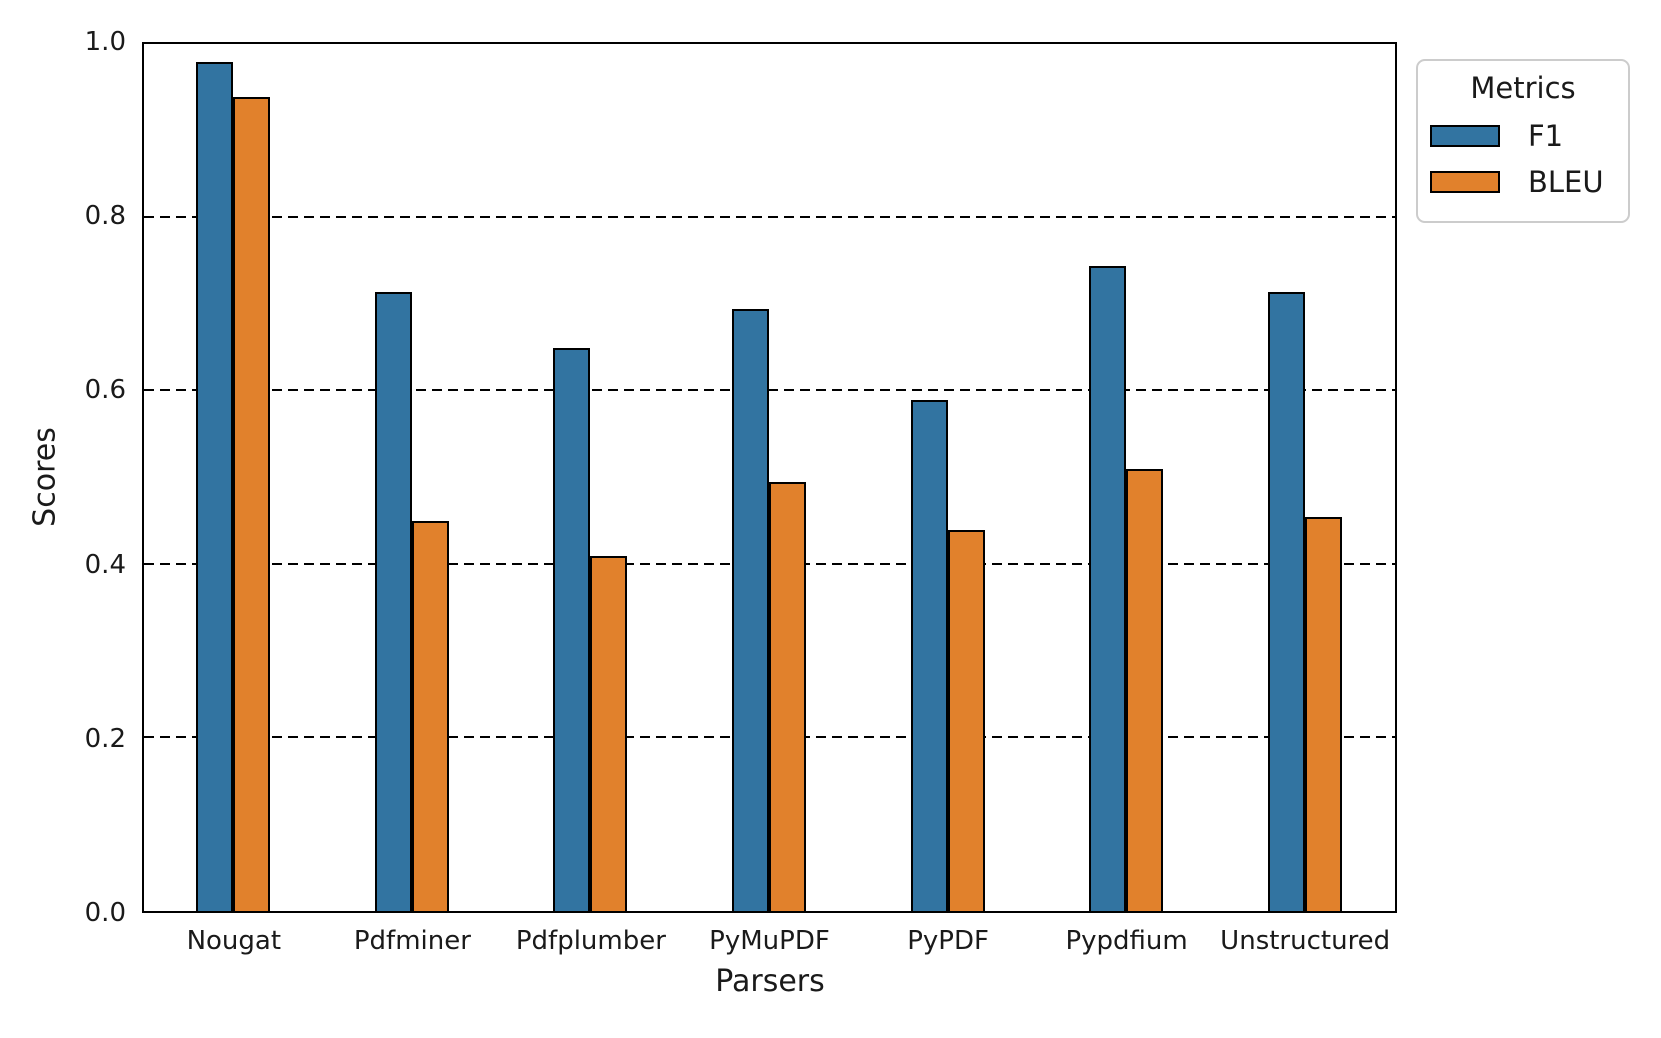  I want to click on bar-f1-pdfplumber, so click(572, 629).